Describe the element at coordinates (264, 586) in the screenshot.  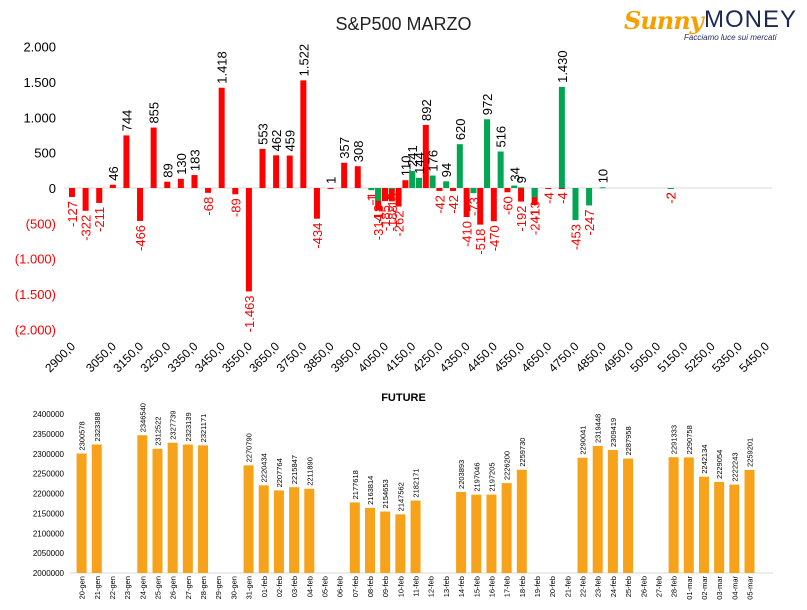
I see `future-x-tick-label: 01-feb` at that location.